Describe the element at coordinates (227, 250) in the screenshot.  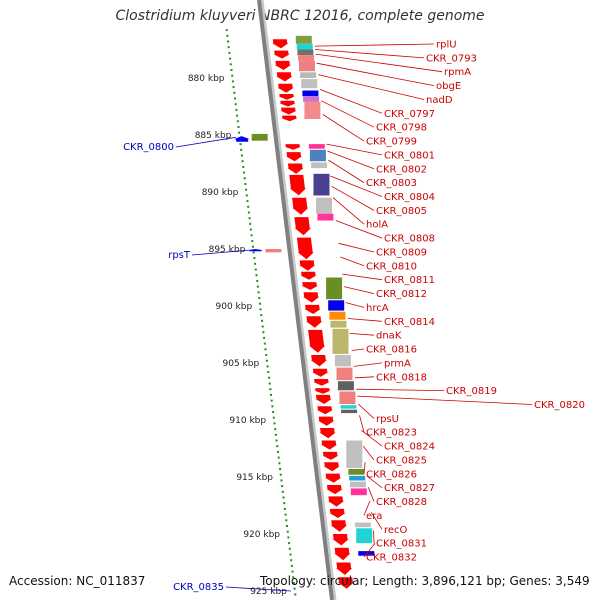
I see `tick-label: 895 kbp` at that location.